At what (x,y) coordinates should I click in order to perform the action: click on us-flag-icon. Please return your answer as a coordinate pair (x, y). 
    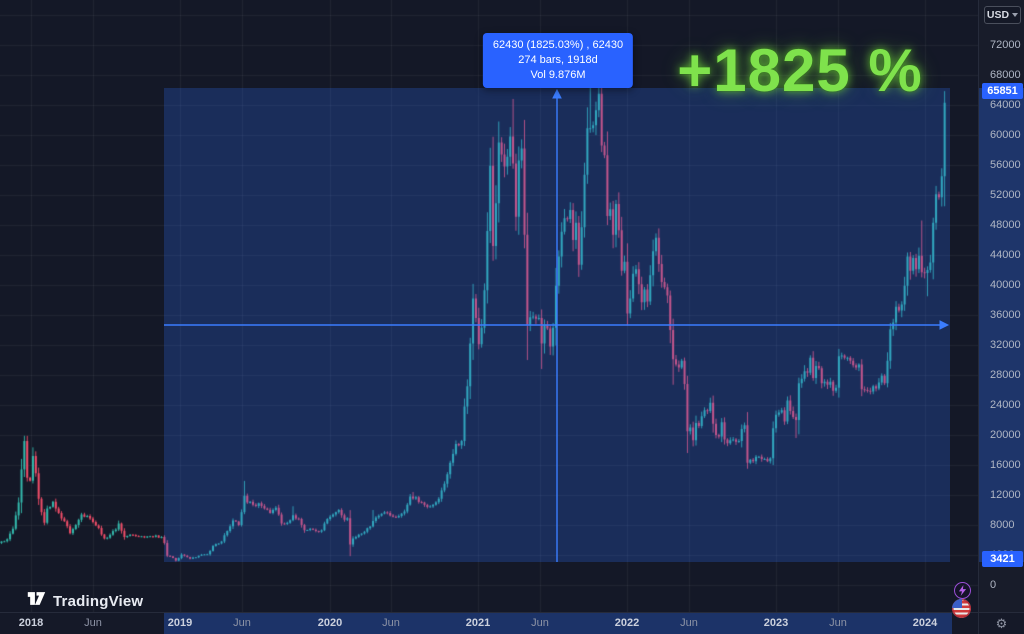
    Looking at the image, I should click on (961, 608).